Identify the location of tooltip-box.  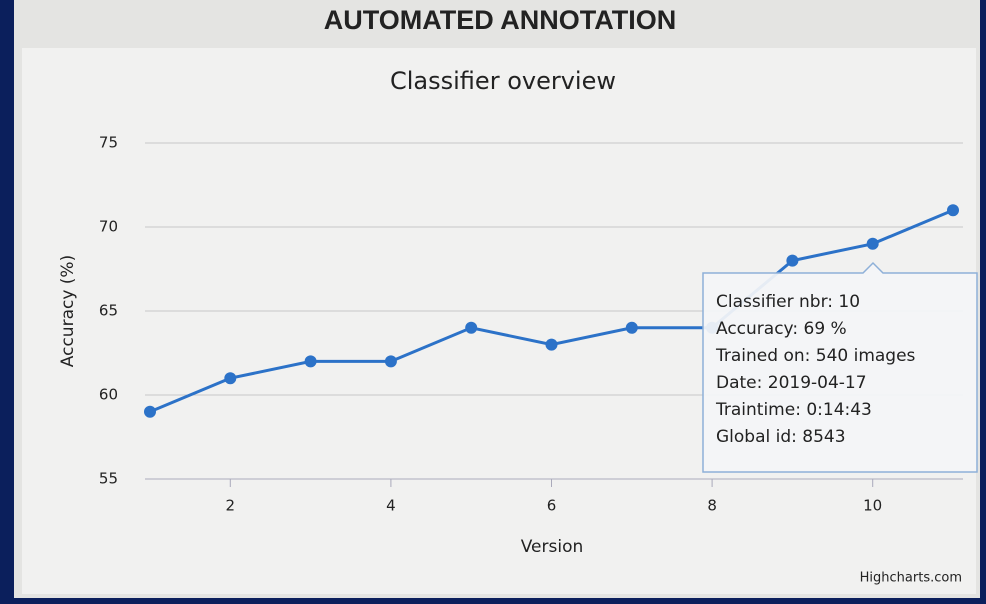
(840, 367).